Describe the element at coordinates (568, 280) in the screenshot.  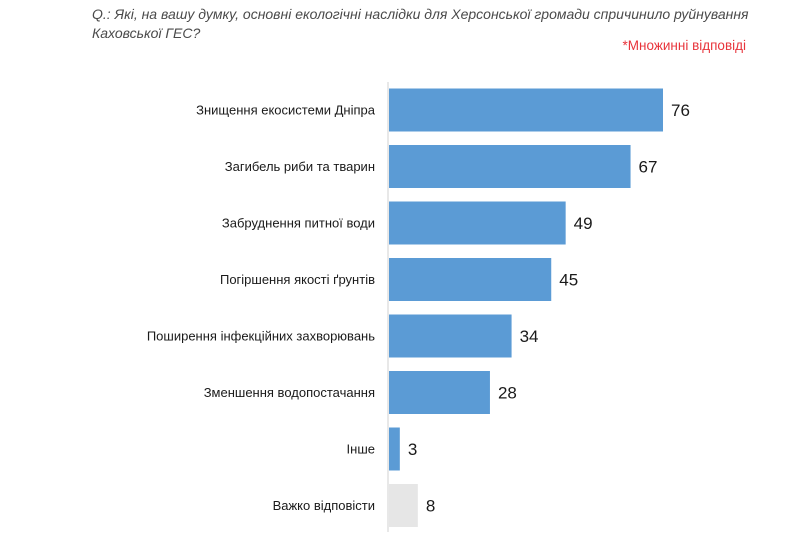
I see `value-label: 45` at that location.